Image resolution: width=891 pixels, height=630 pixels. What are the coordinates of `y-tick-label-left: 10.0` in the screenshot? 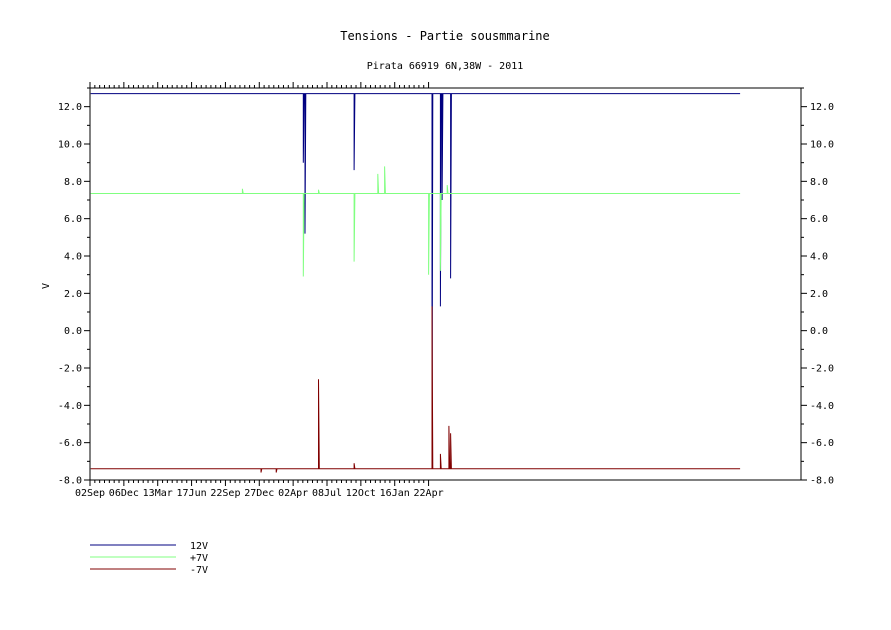 It's located at (70, 145).